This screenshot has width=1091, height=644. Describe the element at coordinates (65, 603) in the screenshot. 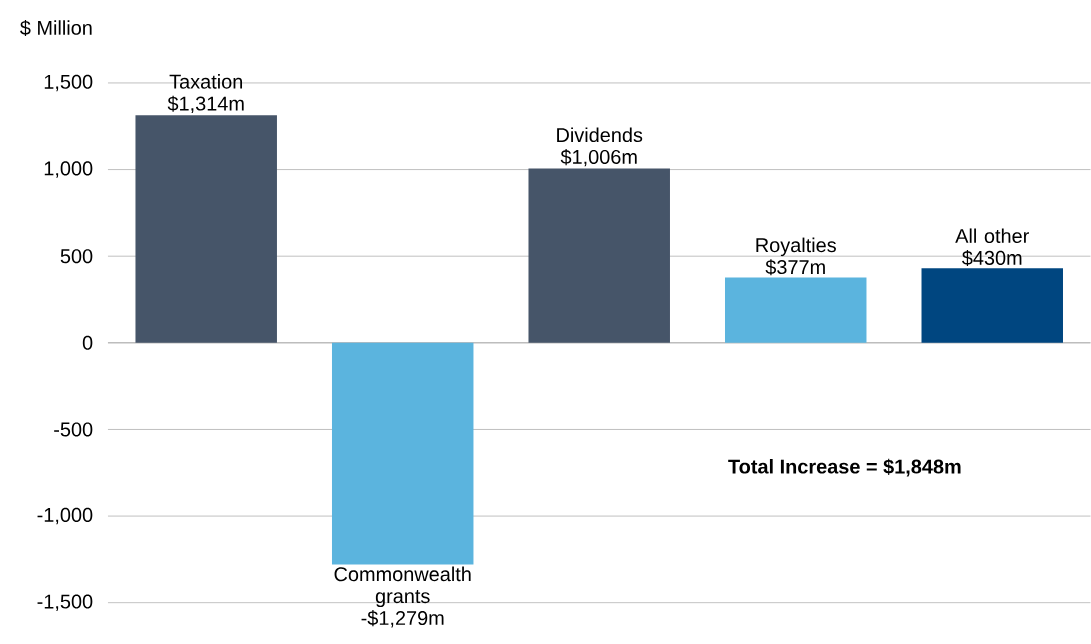

I see `y-tick-label: -1,500` at that location.